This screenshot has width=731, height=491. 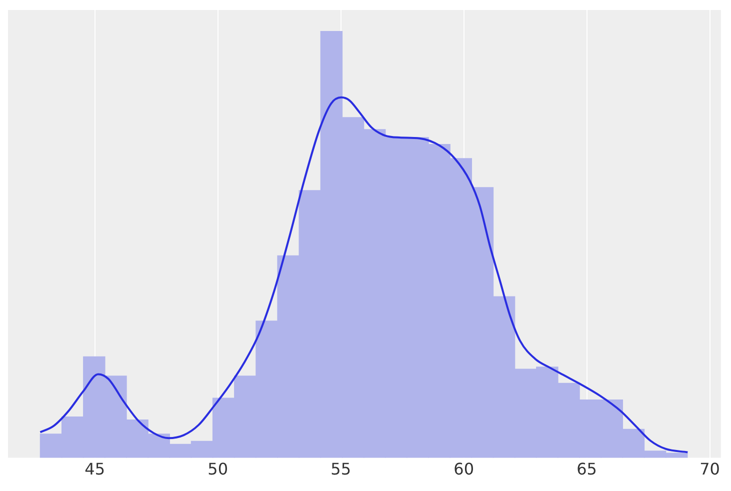 I want to click on x-tick-label: 45, so click(x=95, y=469).